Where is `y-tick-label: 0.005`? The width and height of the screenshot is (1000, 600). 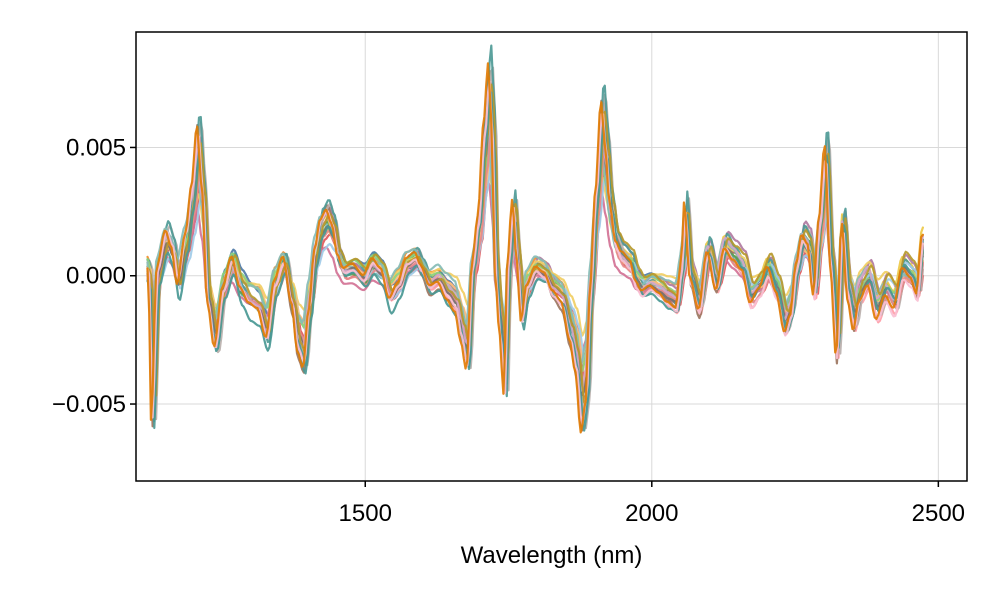 y-tick-label: 0.005 is located at coordinates (96, 147).